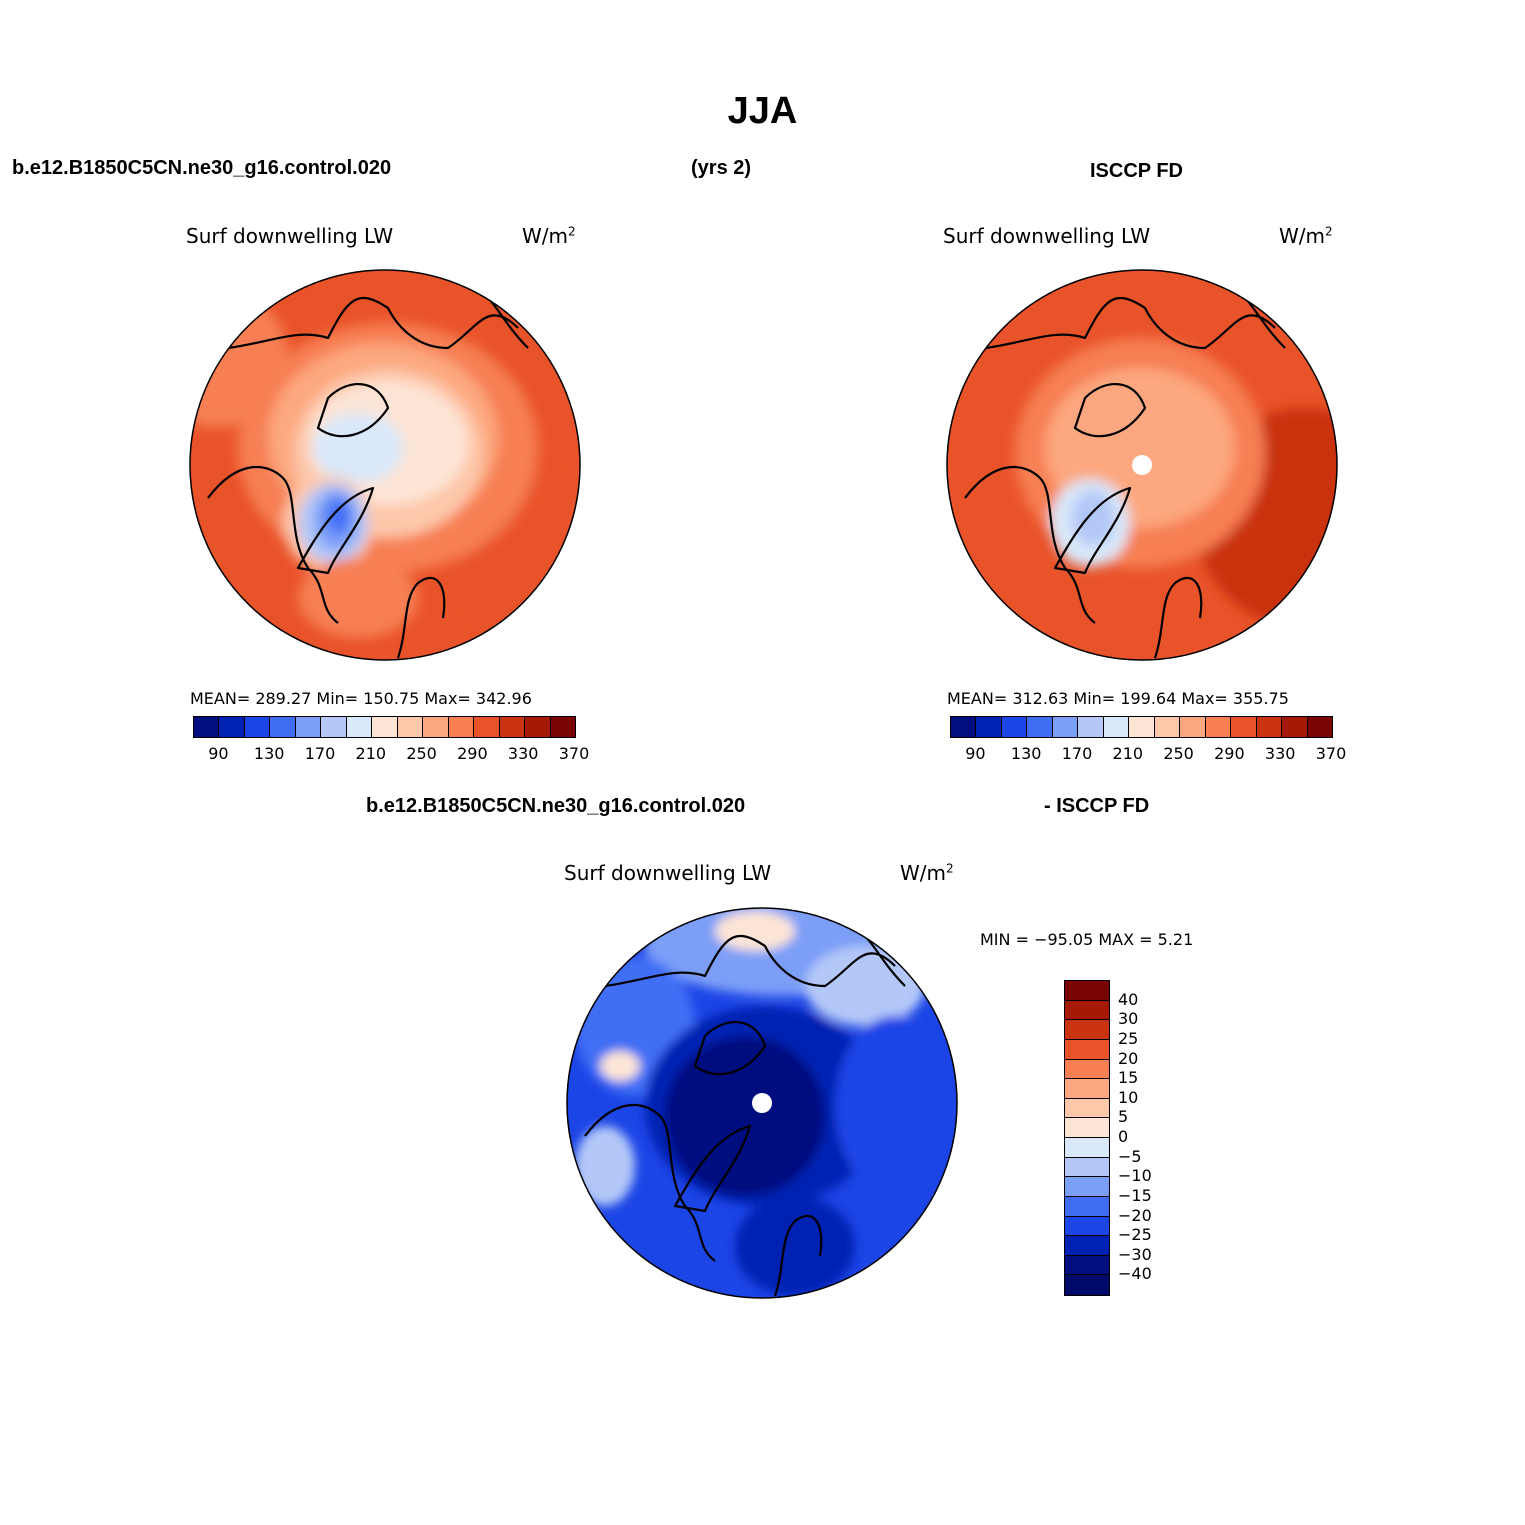 The image size is (1525, 1525). Describe the element at coordinates (1136, 171) in the screenshot. I see `obs-name: ISCCP FD` at that location.